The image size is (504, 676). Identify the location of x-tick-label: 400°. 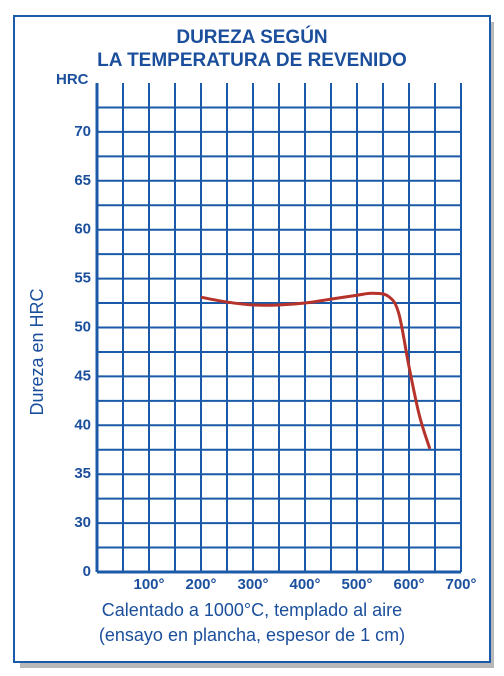
(304, 584).